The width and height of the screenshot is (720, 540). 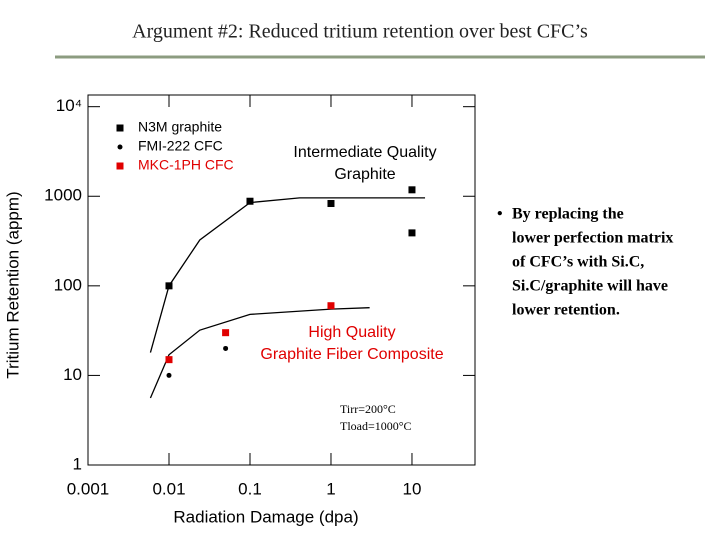 What do you see at coordinates (12, 284) in the screenshot?
I see `y-axis-label: Tritium Retention (appm)` at bounding box center [12, 284].